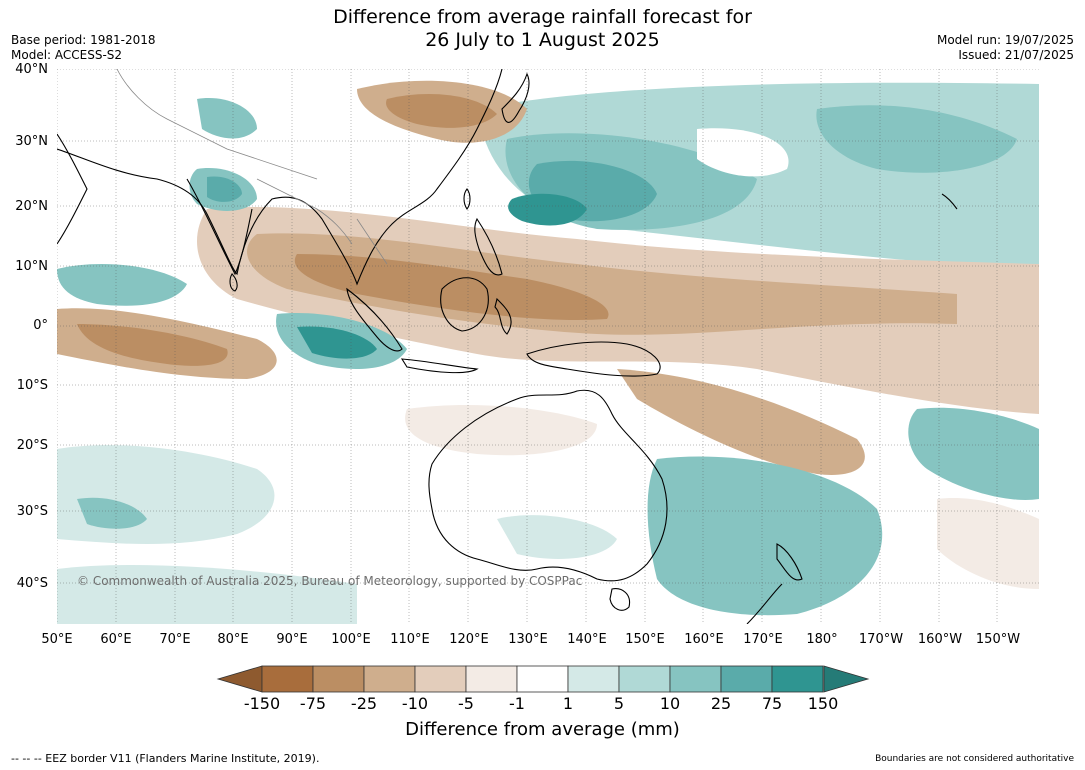 The height and width of the screenshot is (770, 1085). I want to click on colorbar-tick: 25, so click(721, 703).